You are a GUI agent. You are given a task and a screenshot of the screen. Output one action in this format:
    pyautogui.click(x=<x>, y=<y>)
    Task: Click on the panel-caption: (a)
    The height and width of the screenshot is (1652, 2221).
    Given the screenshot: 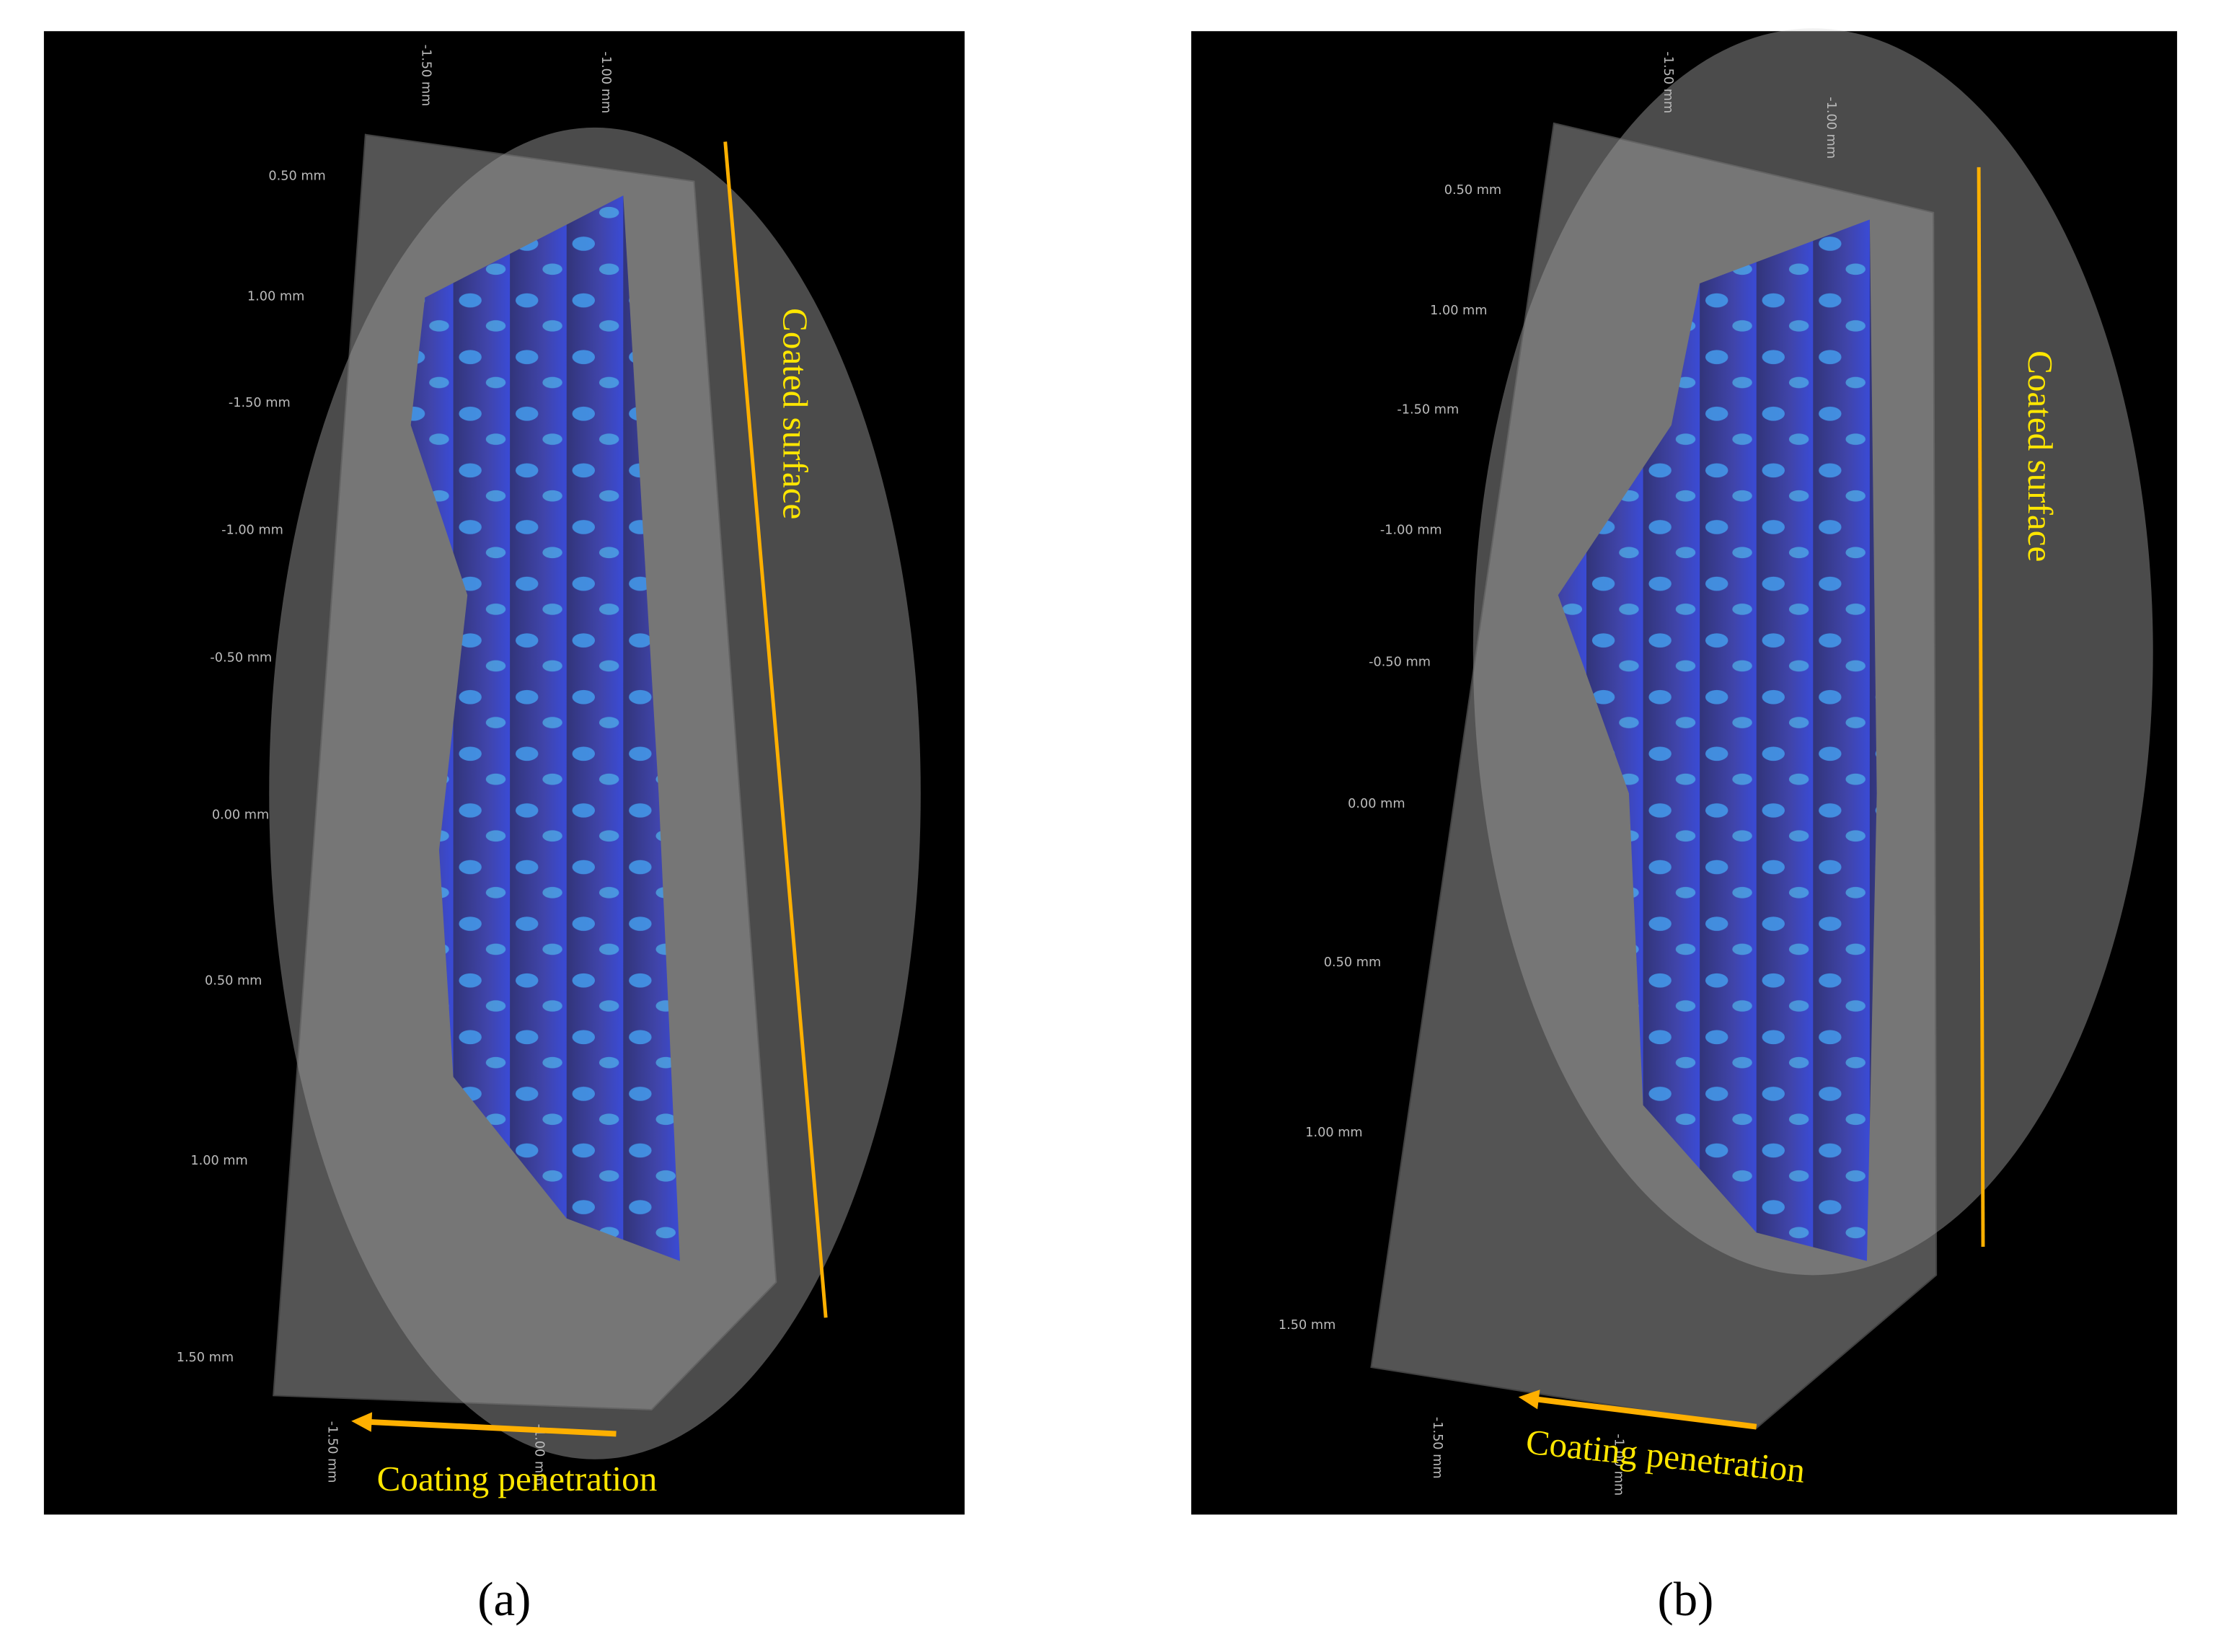 What is the action you would take?
    pyautogui.click(x=504, y=1599)
    